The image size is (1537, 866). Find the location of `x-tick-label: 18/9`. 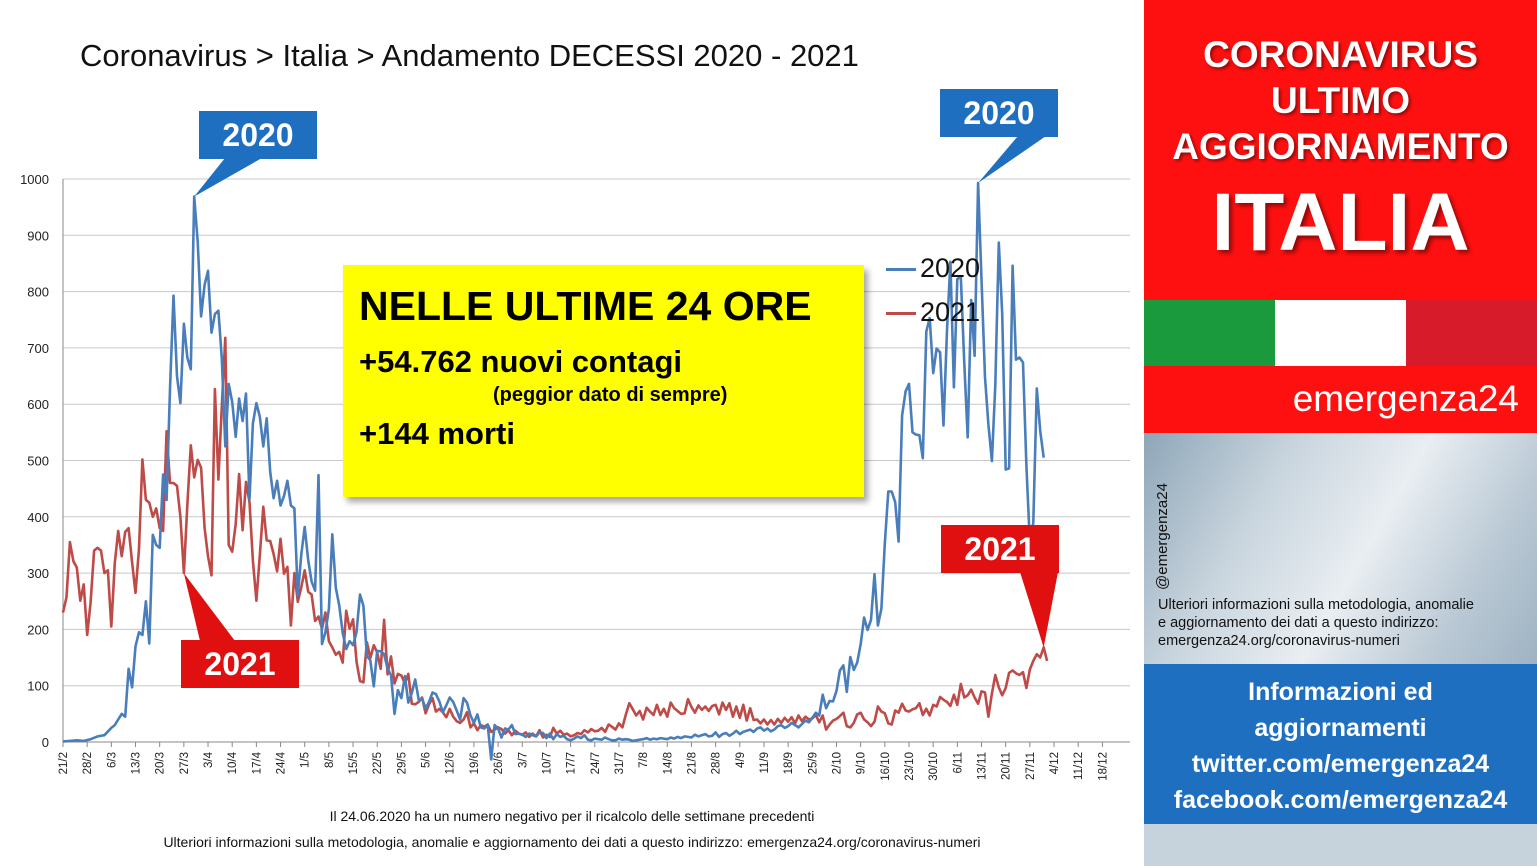

x-tick-label: 18/9 is located at coordinates (789, 763).